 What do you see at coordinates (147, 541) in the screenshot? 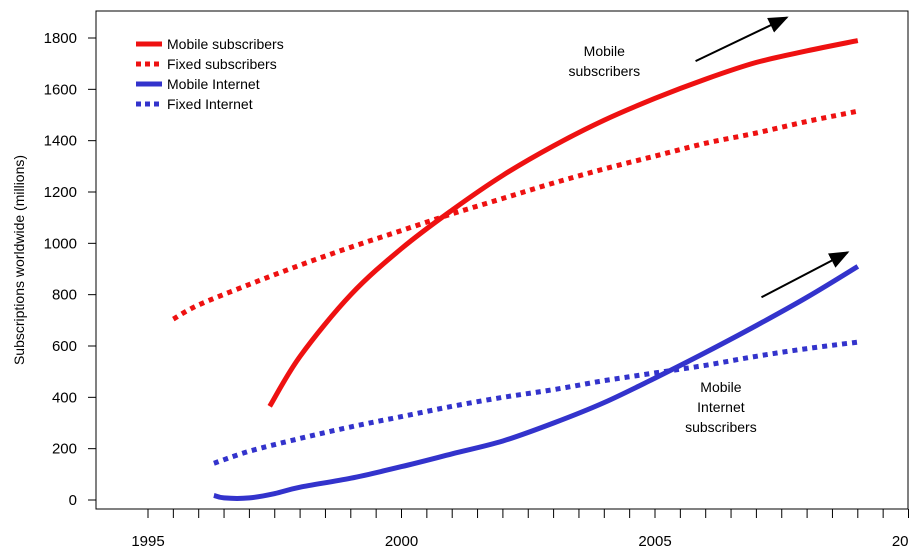
I see `x-tick-label: 1995` at bounding box center [147, 541].